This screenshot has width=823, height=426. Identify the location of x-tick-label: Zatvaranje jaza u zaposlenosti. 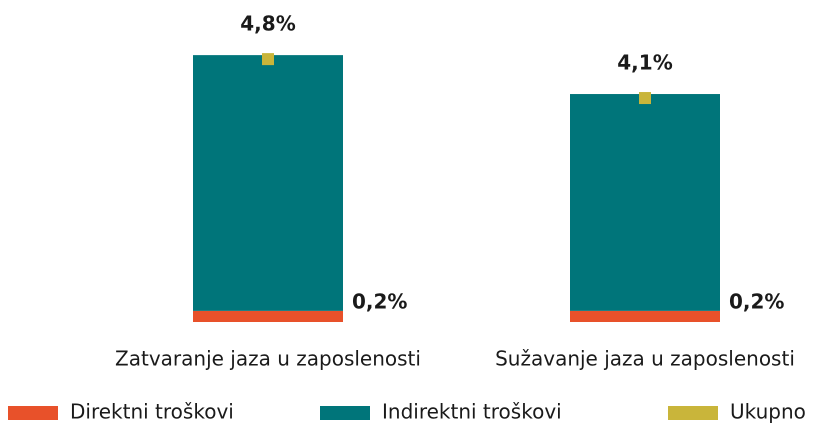
(268, 359).